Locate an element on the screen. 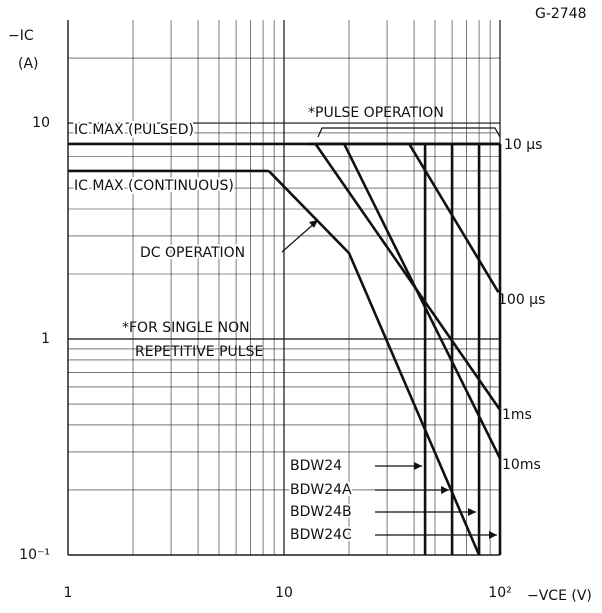  series-label: BDW24C is located at coordinates (321, 535).